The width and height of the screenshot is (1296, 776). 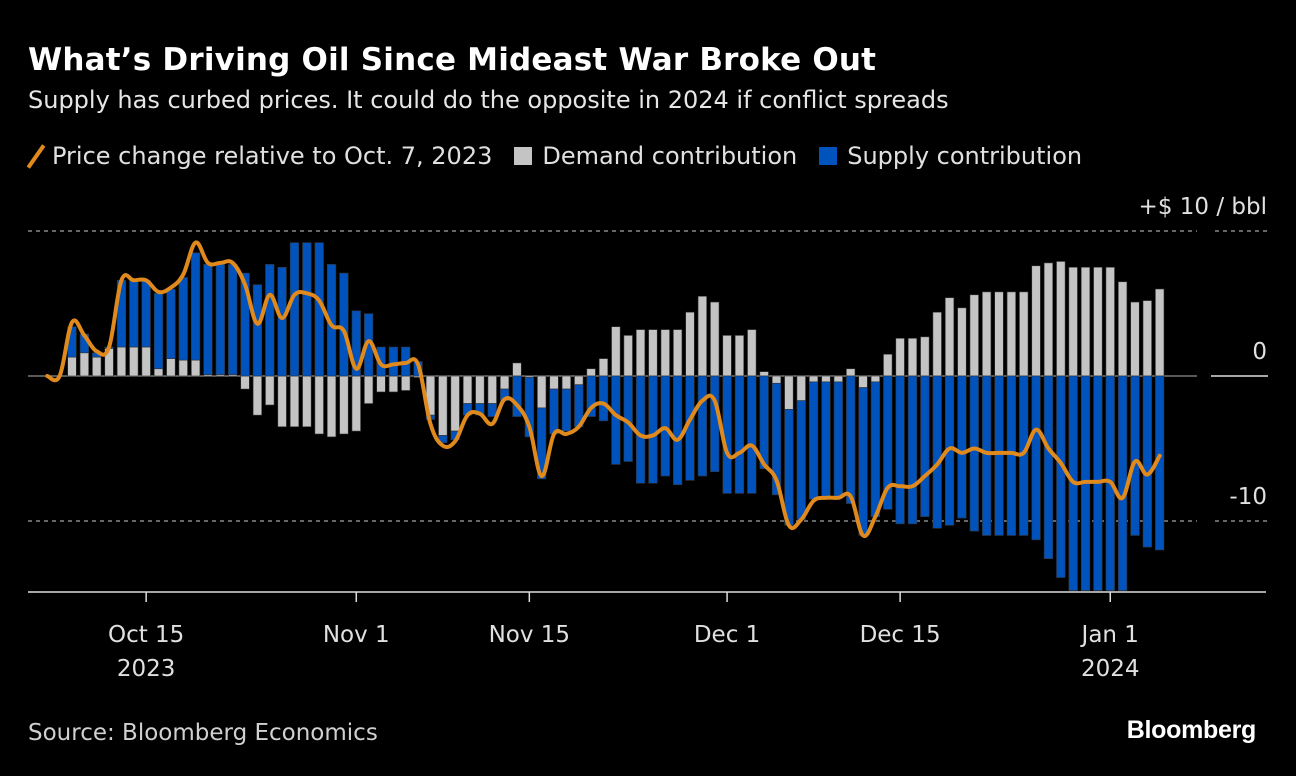 I want to click on x-tick-label: Oct 15, so click(x=146, y=635).